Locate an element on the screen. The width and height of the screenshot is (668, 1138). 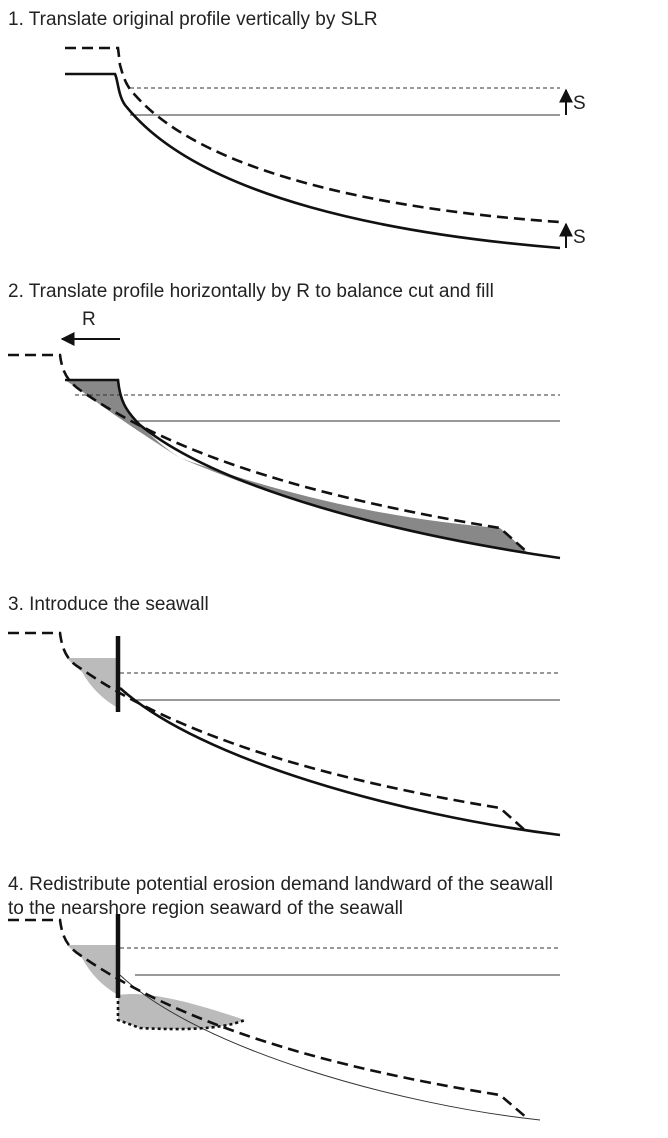
profile is located at coordinates (340, 762).